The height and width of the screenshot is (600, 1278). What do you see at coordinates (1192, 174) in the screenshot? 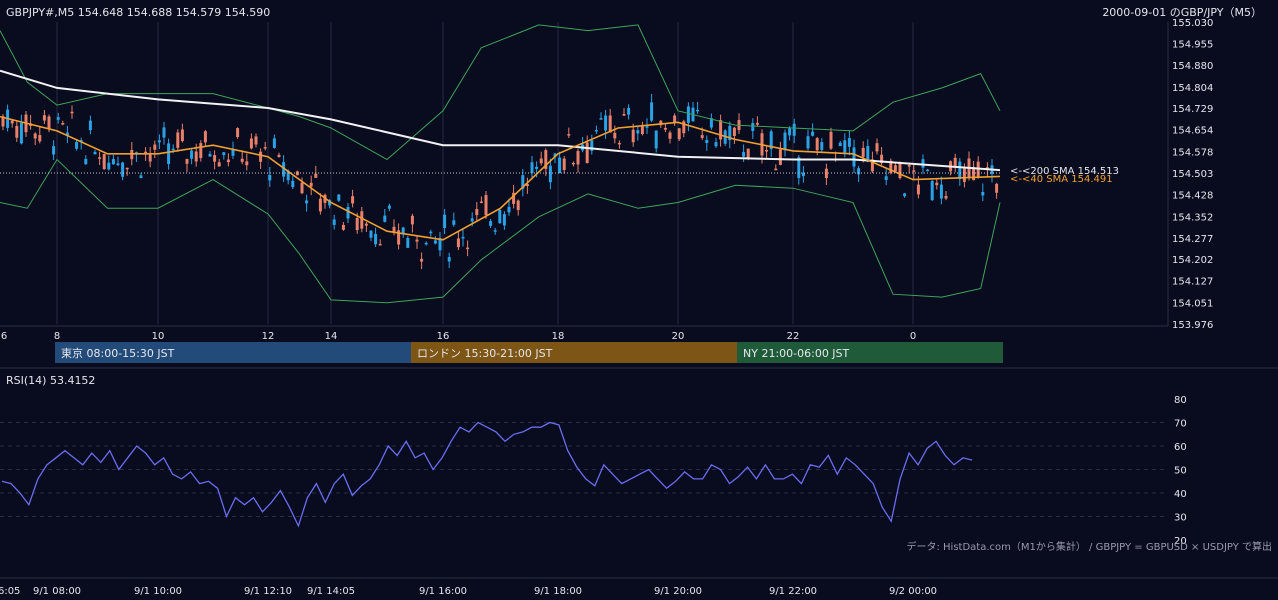
I see `price-y-tick-label: 154.503` at bounding box center [1192, 174].